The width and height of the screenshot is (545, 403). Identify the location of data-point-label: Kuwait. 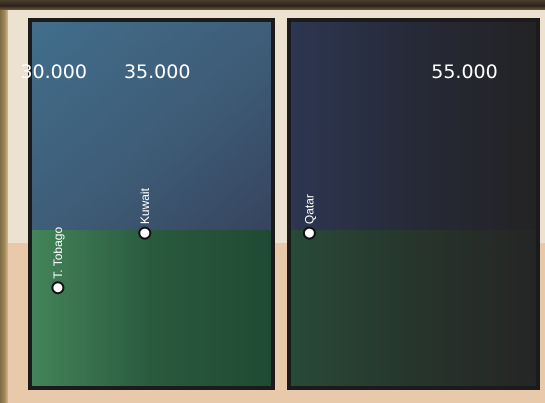
(145, 205).